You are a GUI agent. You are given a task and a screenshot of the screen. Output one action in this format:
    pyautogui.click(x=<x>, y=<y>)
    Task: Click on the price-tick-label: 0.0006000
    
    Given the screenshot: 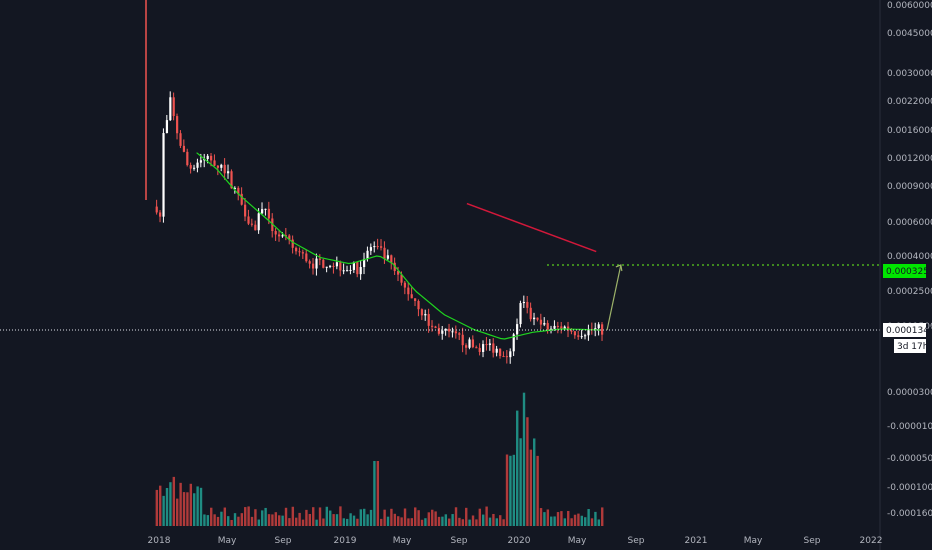 What is the action you would take?
    pyautogui.click(x=909, y=223)
    